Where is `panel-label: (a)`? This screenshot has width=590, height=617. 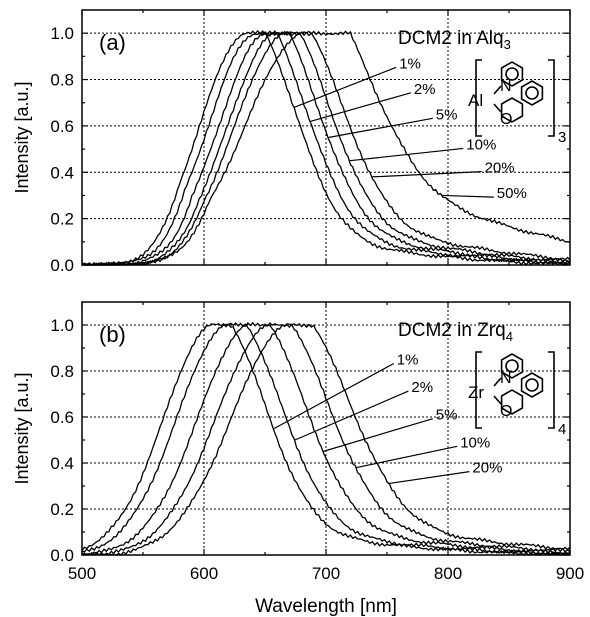 panel-label: (a) is located at coordinates (112, 42).